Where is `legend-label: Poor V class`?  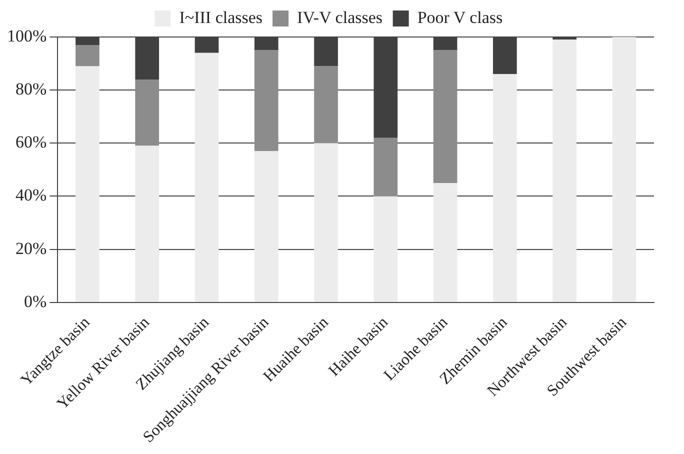 legend-label: Poor V class is located at coordinates (460, 17).